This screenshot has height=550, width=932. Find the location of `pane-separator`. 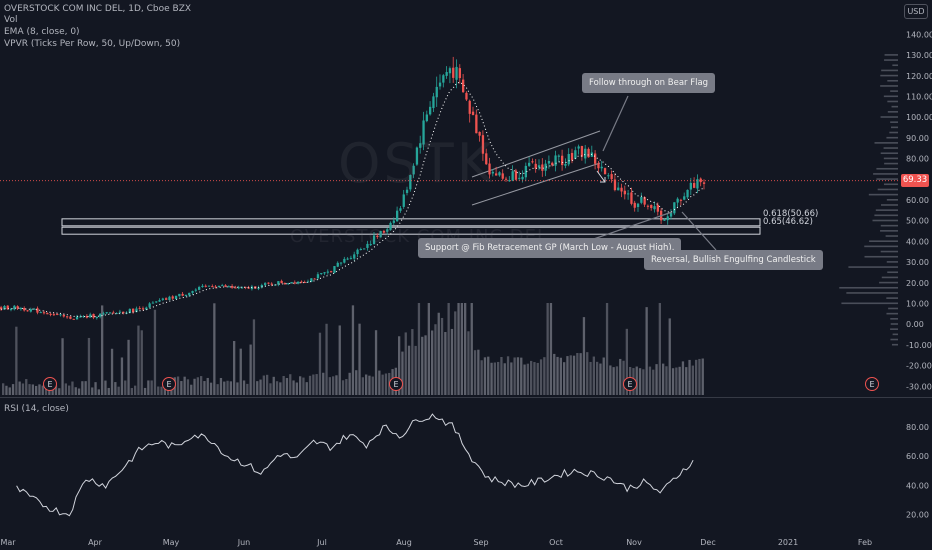

pane-separator is located at coordinates (466, 397).